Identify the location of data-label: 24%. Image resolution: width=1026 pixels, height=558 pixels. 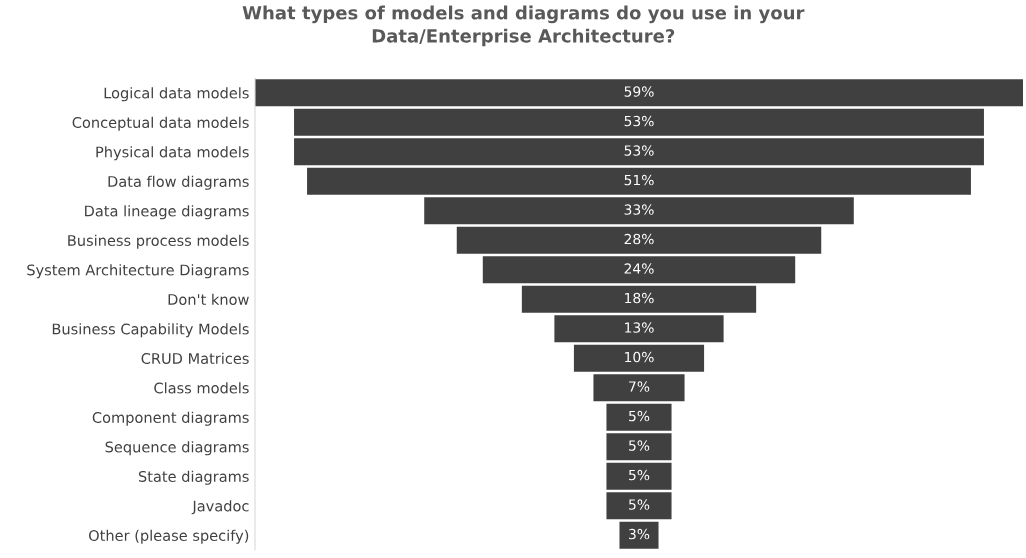
(639, 268).